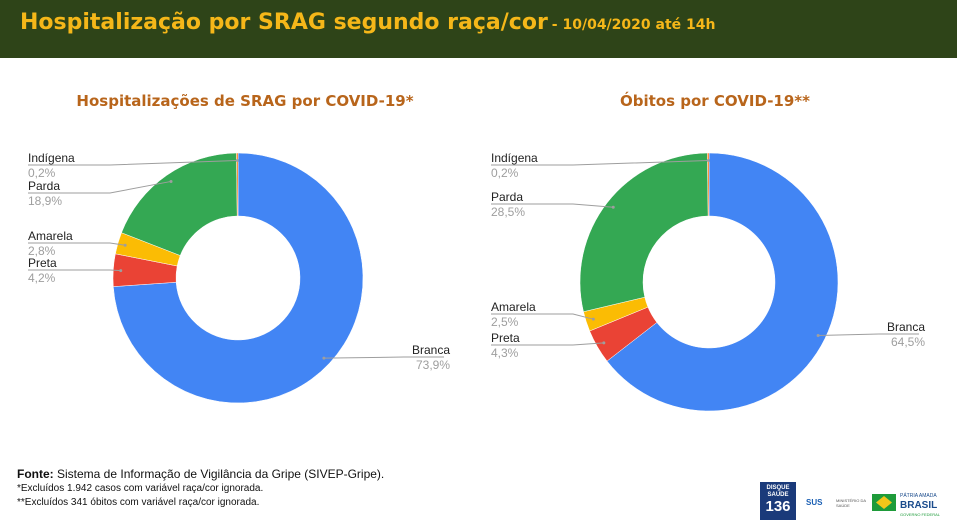  Describe the element at coordinates (920, 514) in the screenshot. I see `brasil-logo-bottom: GOVERNO FEDERAL` at that location.